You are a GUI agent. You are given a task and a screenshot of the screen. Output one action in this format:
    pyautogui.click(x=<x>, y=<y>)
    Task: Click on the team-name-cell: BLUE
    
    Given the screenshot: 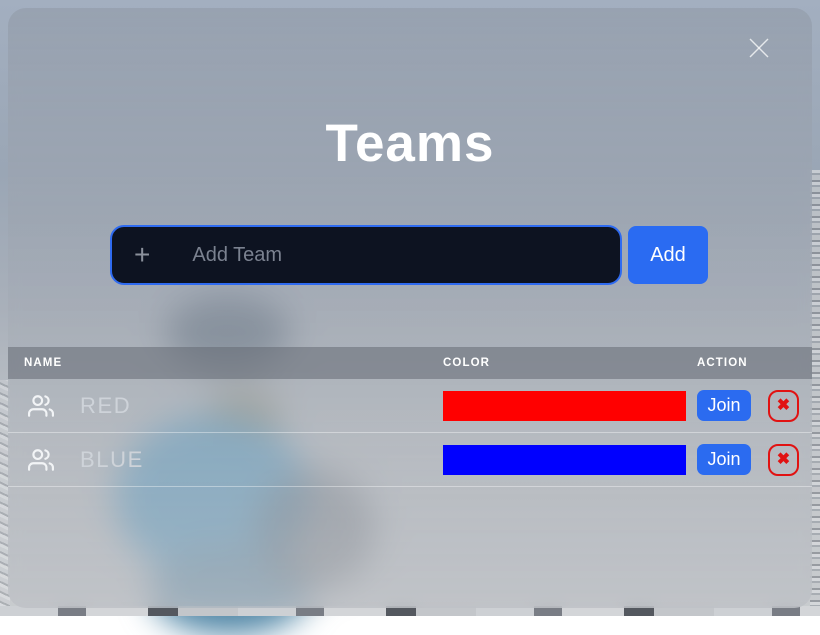 What is the action you would take?
    pyautogui.click(x=225, y=460)
    